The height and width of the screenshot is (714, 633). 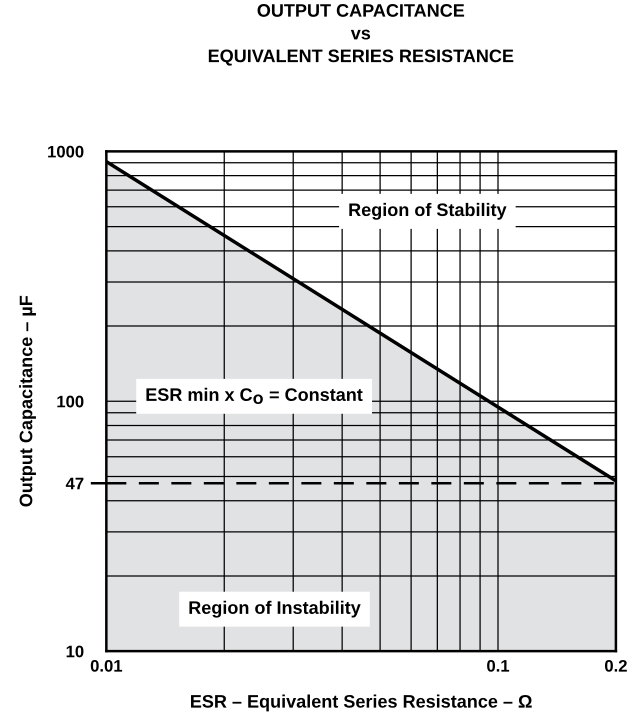 What do you see at coordinates (498, 666) in the screenshot?
I see `x-tick-label: 0.1` at bounding box center [498, 666].